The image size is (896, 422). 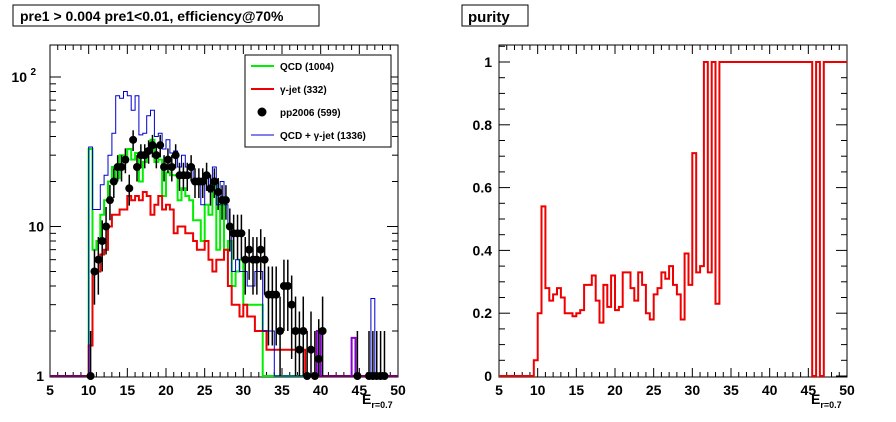 What do you see at coordinates (262, 112) in the screenshot?
I see `legend-marker-pp2006` at bounding box center [262, 112].